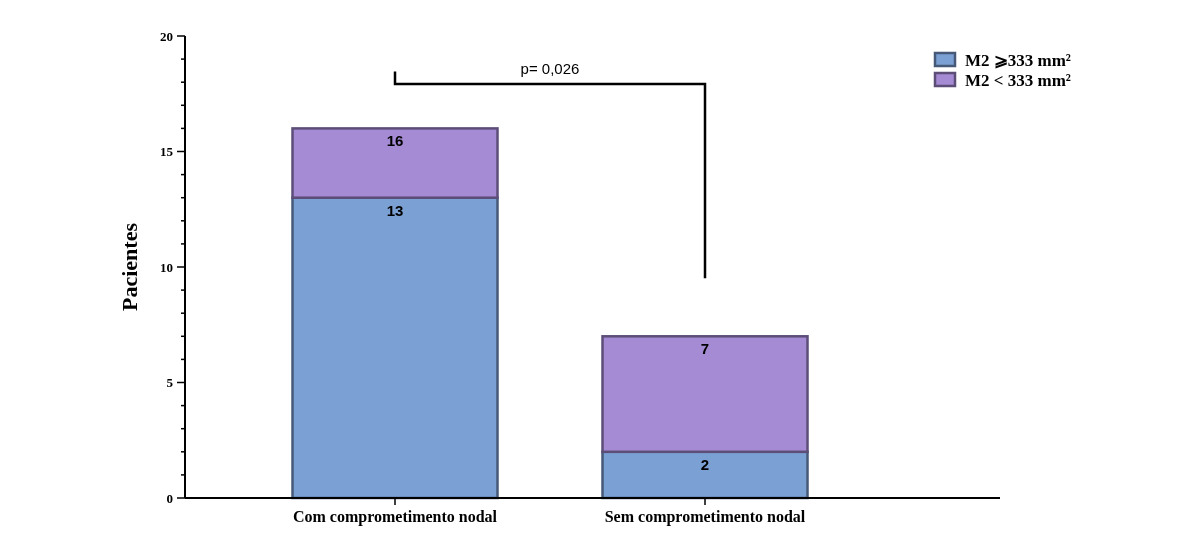  Describe the element at coordinates (129, 266) in the screenshot. I see `y-axis-title: Pacientes` at that location.